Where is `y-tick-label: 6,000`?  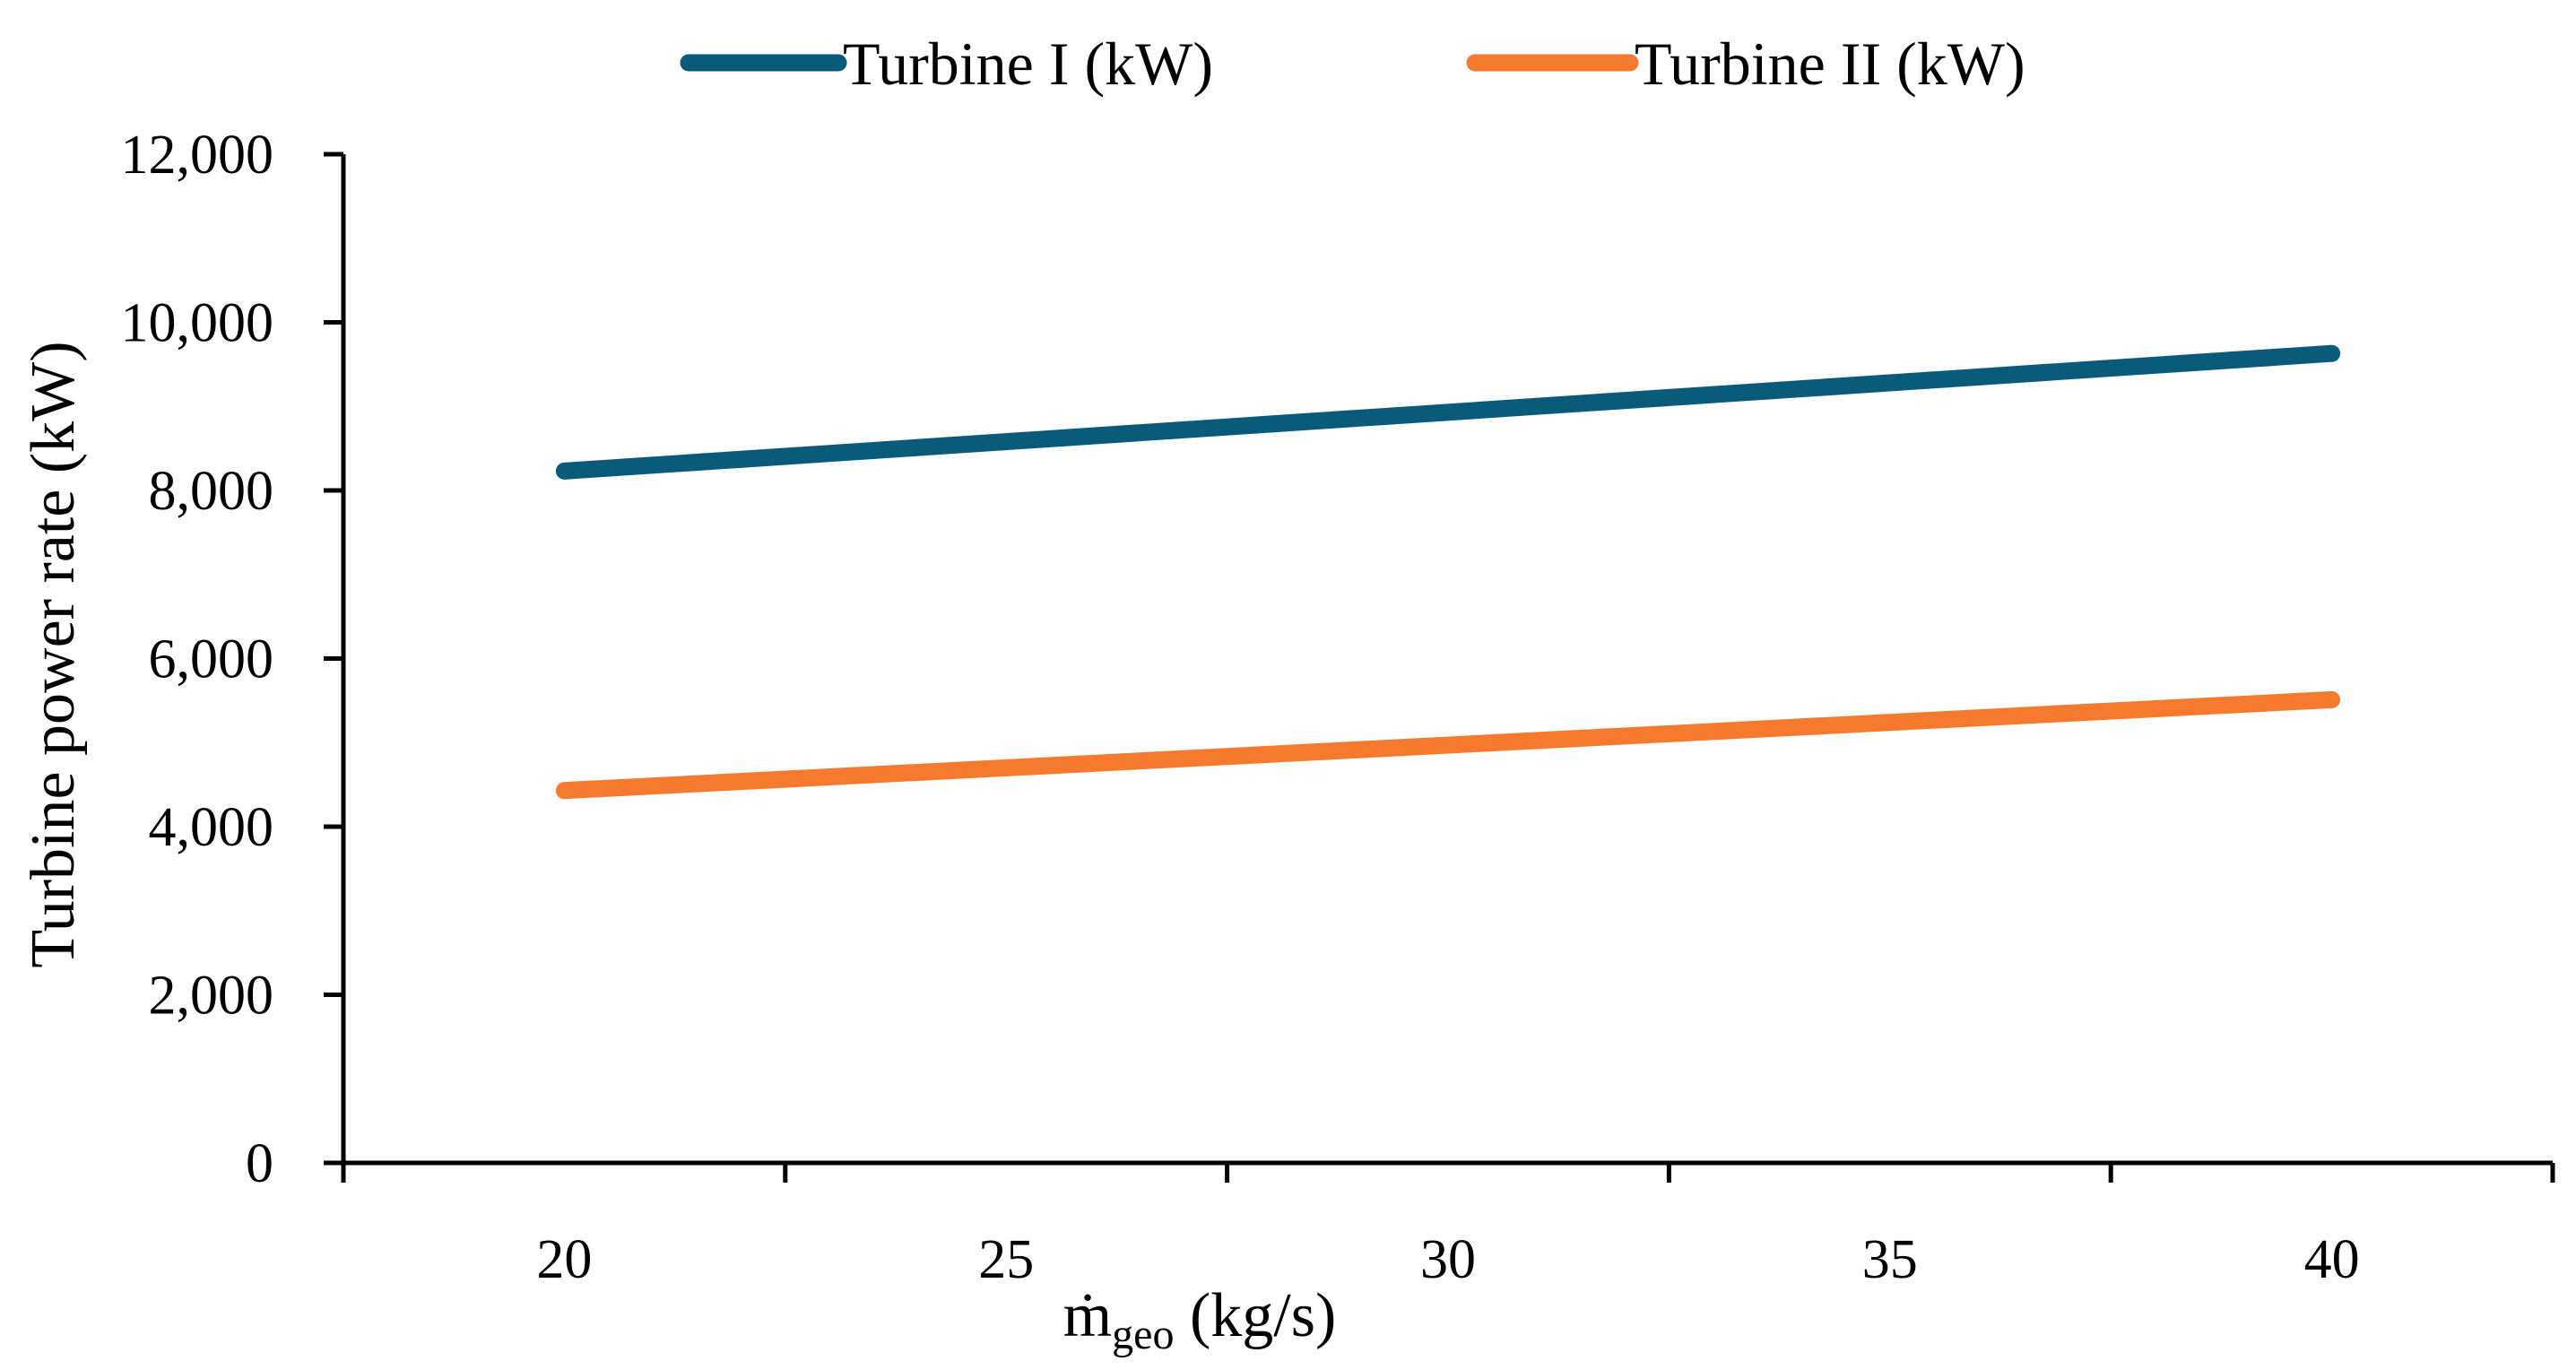 y-tick-label: 6,000 is located at coordinates (211, 659).